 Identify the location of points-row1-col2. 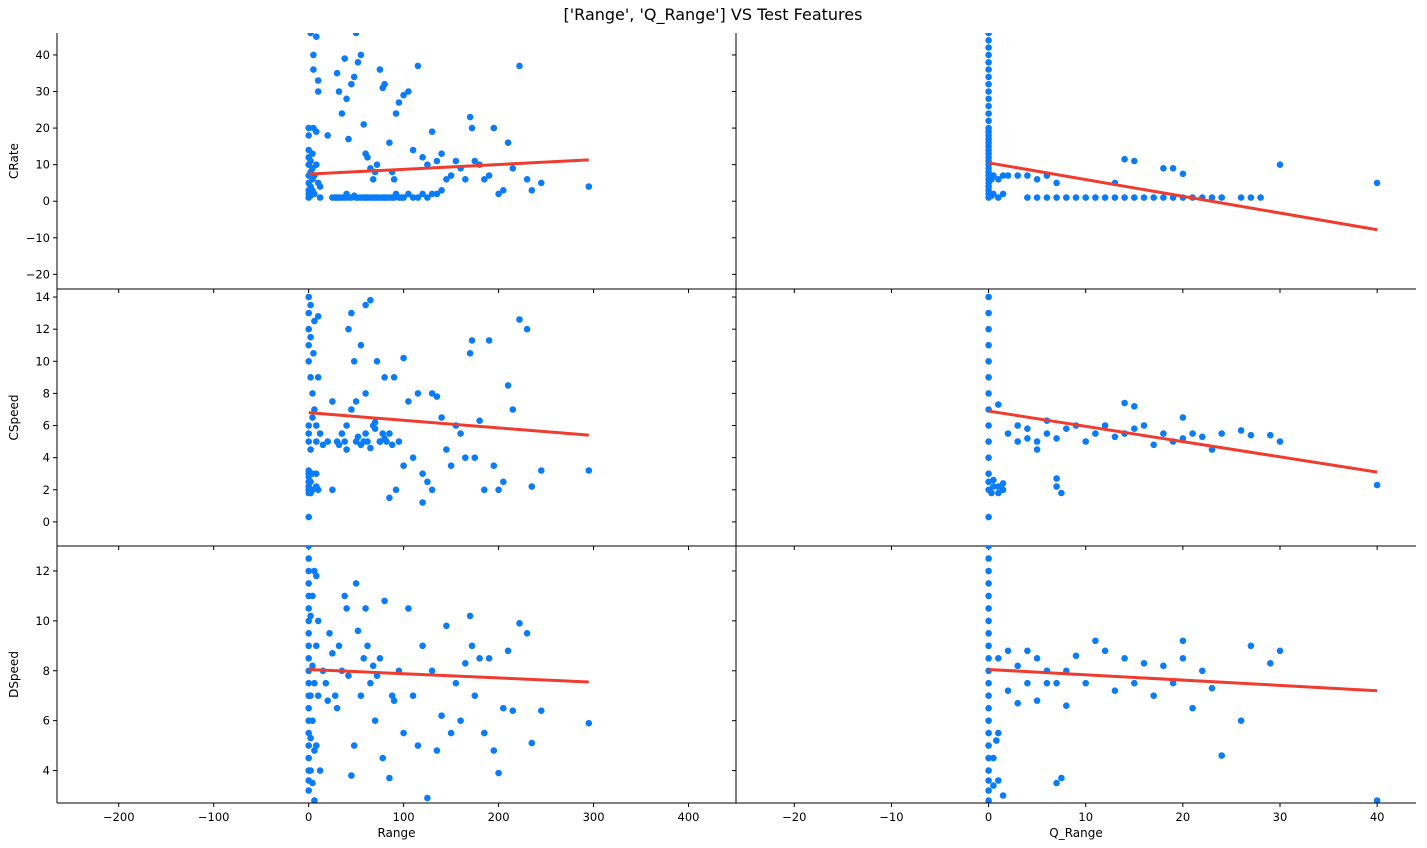
(1183, 117).